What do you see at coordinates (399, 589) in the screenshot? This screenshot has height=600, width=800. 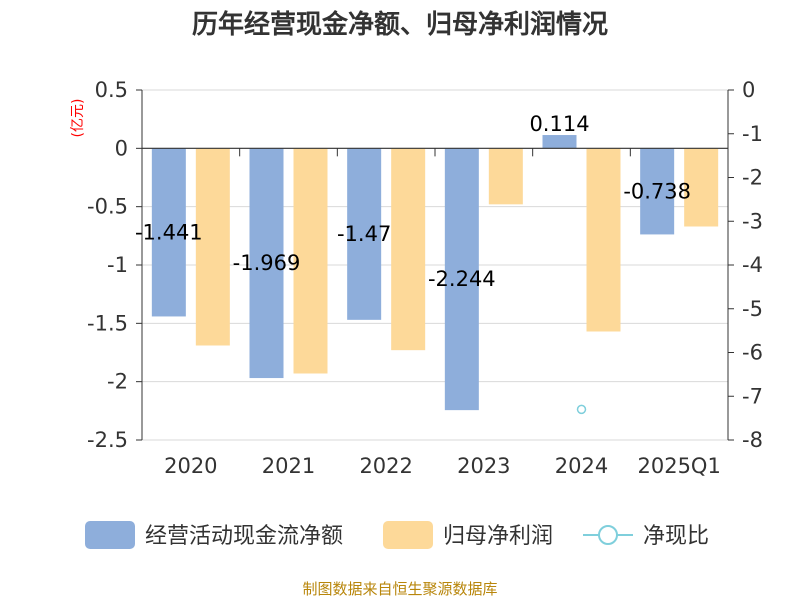 I see `source-note: 制图数据来自恒生聚源数据库` at bounding box center [399, 589].